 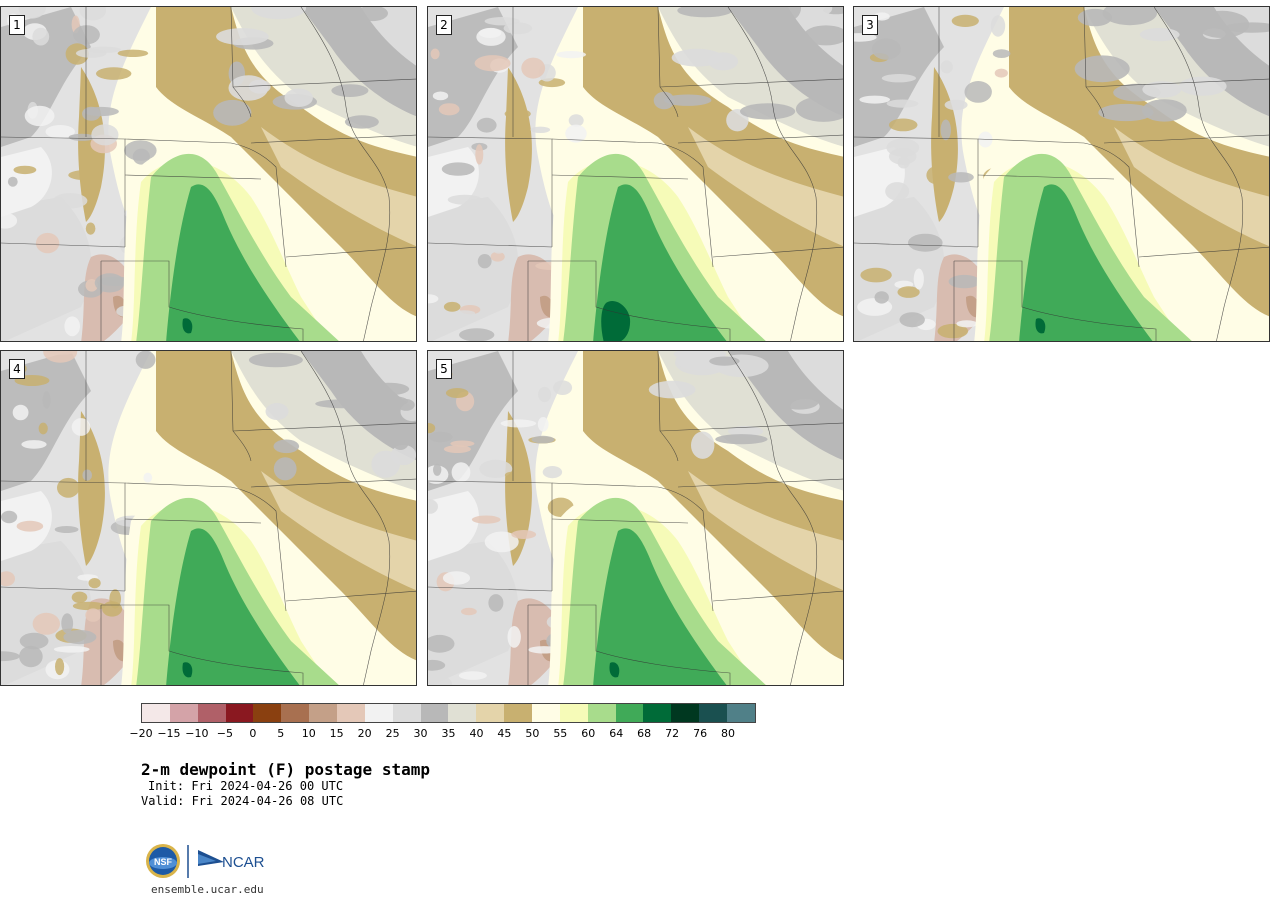 I want to click on colorbar-tick-label: 50, so click(x=532, y=733).